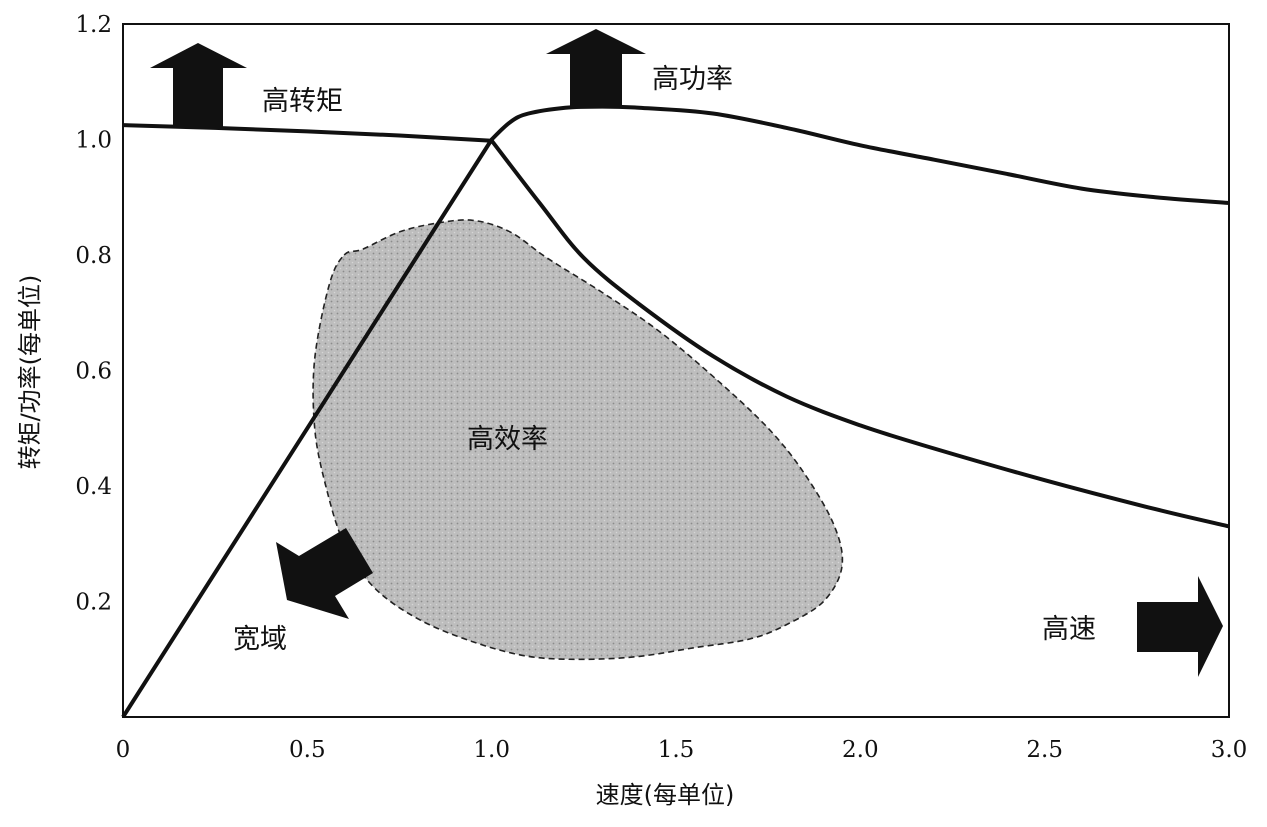  Describe the element at coordinates (676, 750) in the screenshot. I see `x-tick-label: 1.5` at that location.